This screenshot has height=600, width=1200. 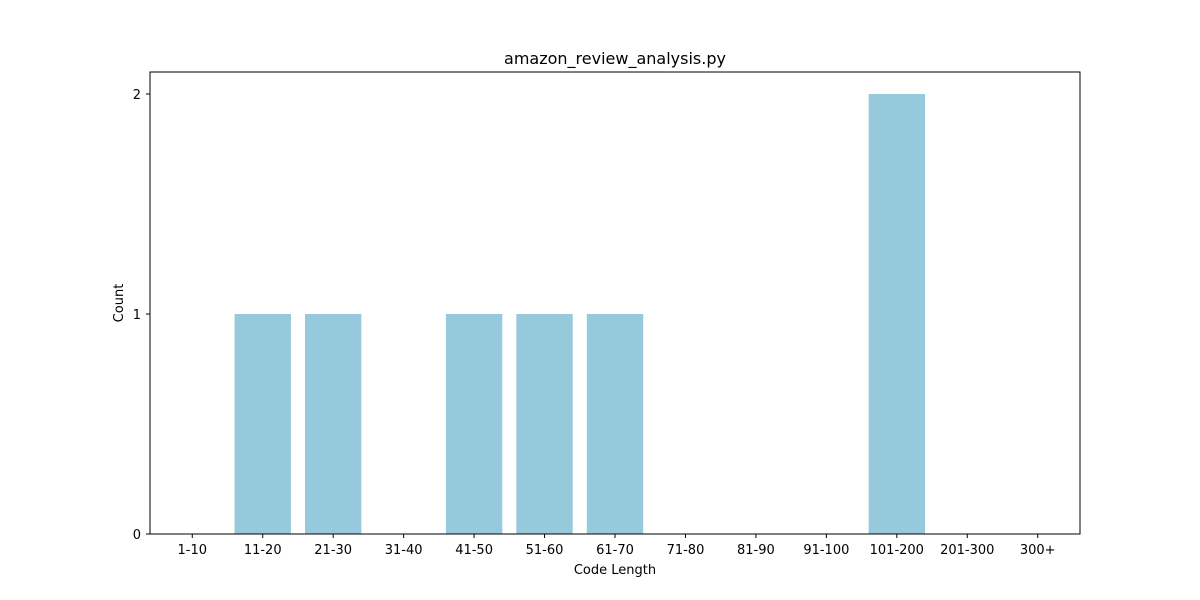 What do you see at coordinates (193, 550) in the screenshot?
I see `x-tick-label: 1-10` at bounding box center [193, 550].